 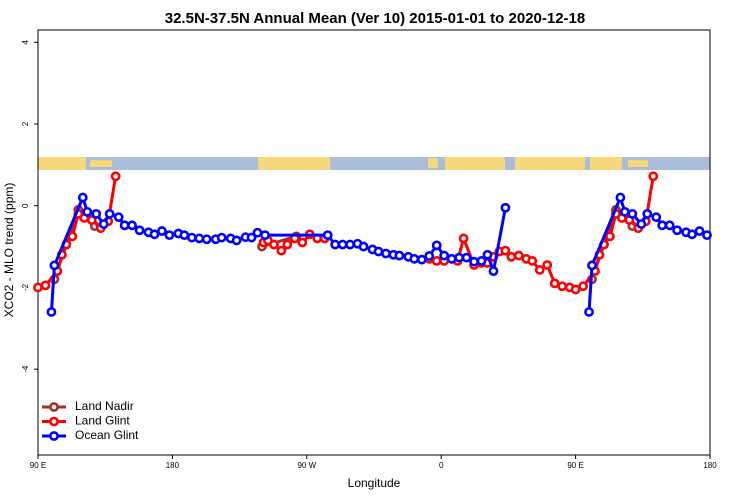 What do you see at coordinates (104, 406) in the screenshot?
I see `legend-label: Land Nadir` at bounding box center [104, 406].